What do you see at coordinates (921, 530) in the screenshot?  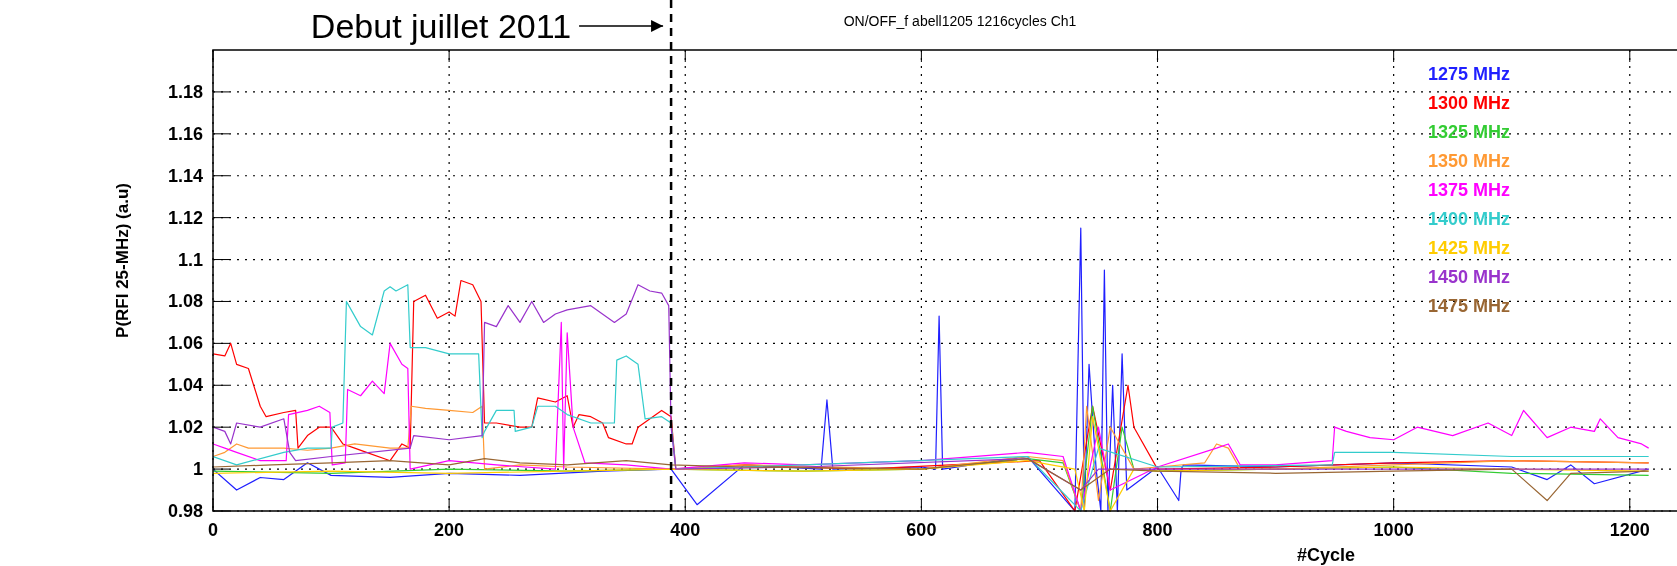 I see `x-tick-label: 600` at bounding box center [921, 530].